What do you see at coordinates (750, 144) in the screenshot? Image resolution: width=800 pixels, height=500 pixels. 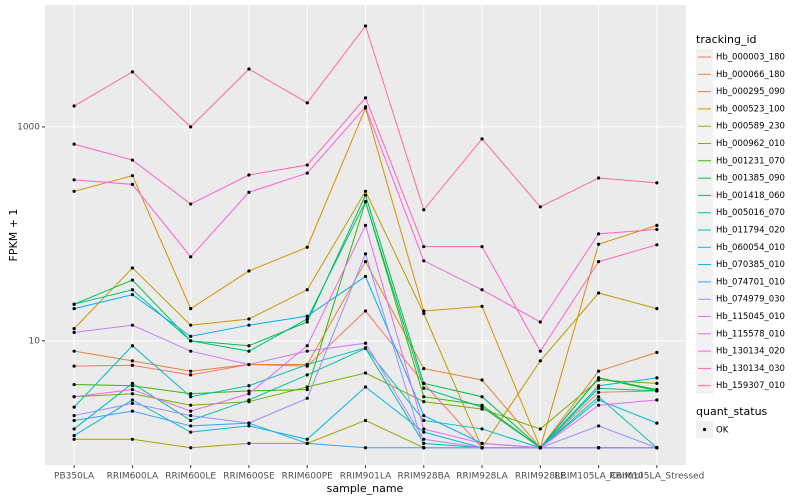 I see `legend-label: Hb_000962_010` at bounding box center [750, 144].